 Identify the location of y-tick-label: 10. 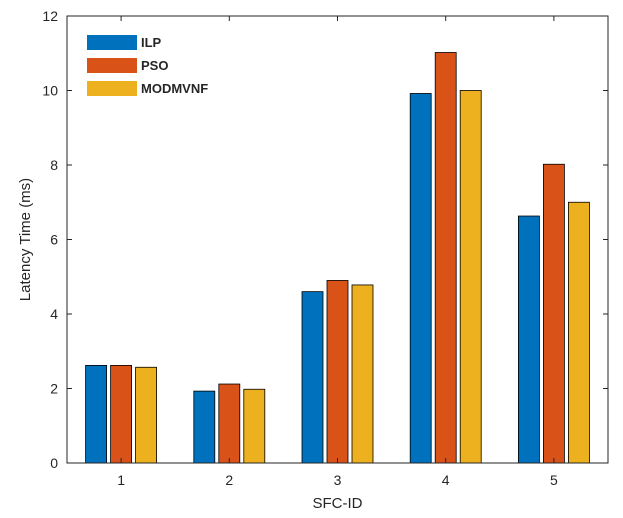
(50, 91).